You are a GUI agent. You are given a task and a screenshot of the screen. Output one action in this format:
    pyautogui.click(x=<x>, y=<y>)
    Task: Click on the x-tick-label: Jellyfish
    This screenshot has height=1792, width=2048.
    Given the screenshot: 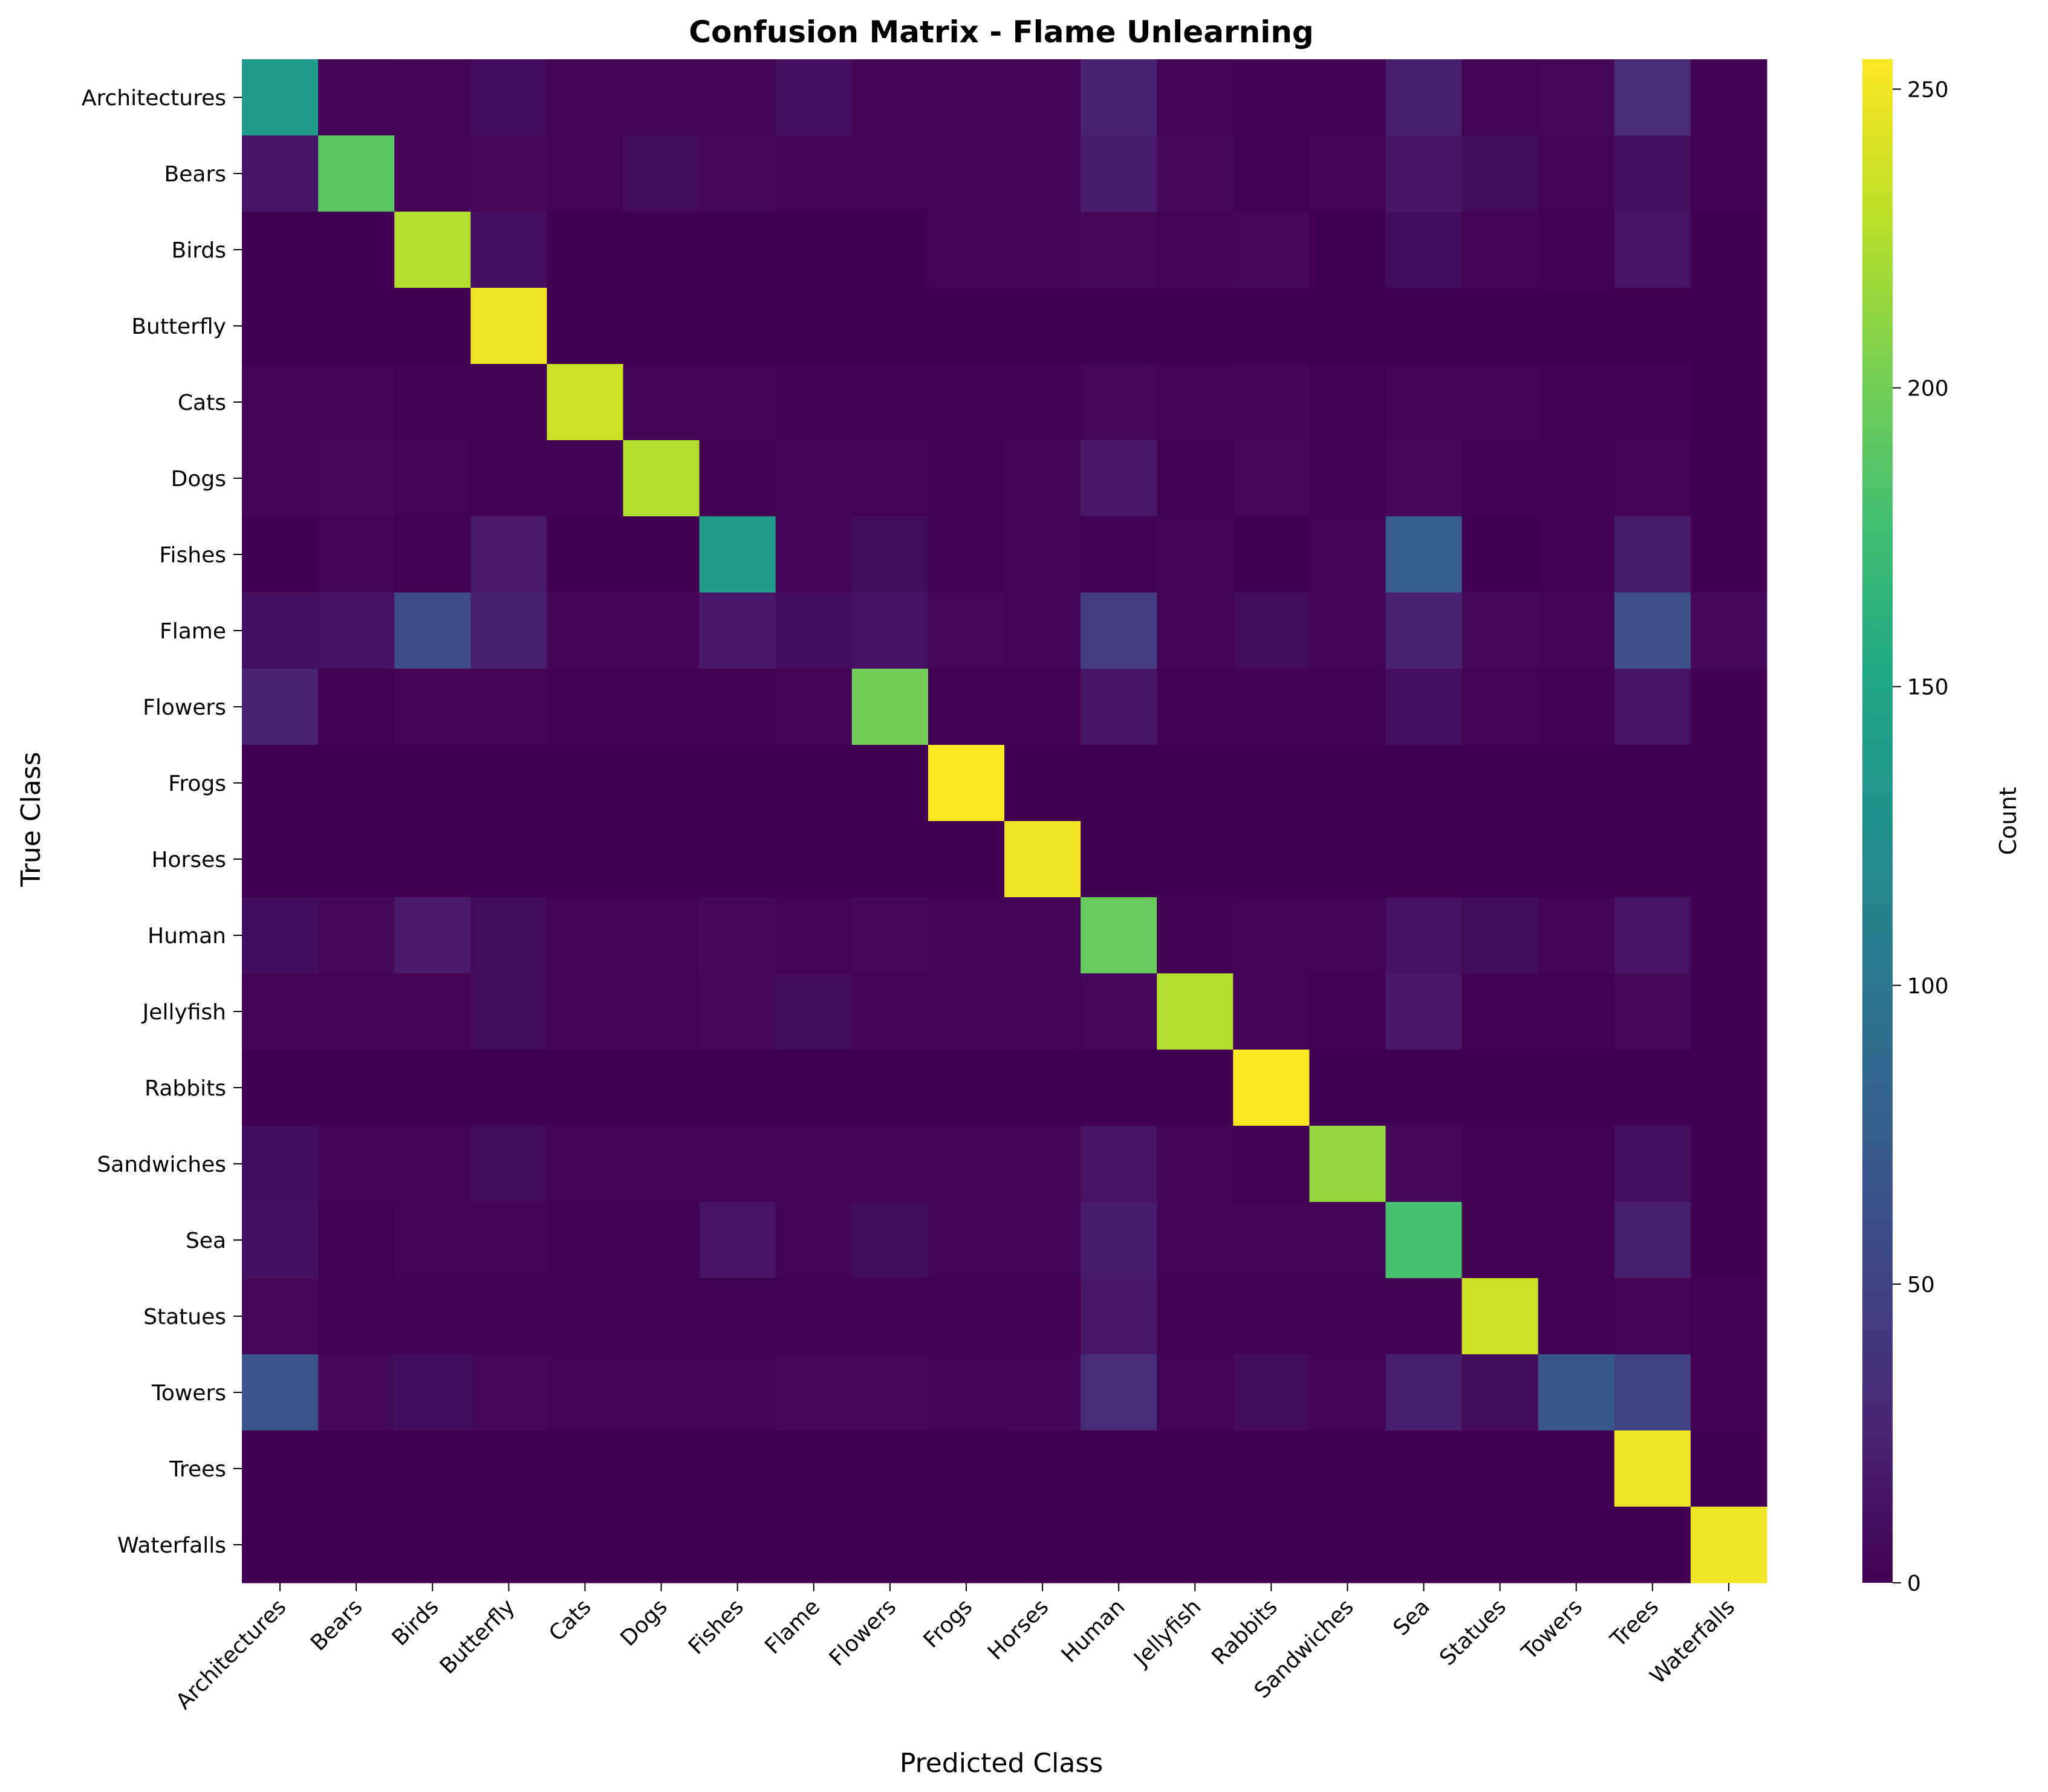 What is the action you would take?
    pyautogui.click(x=1167, y=1633)
    